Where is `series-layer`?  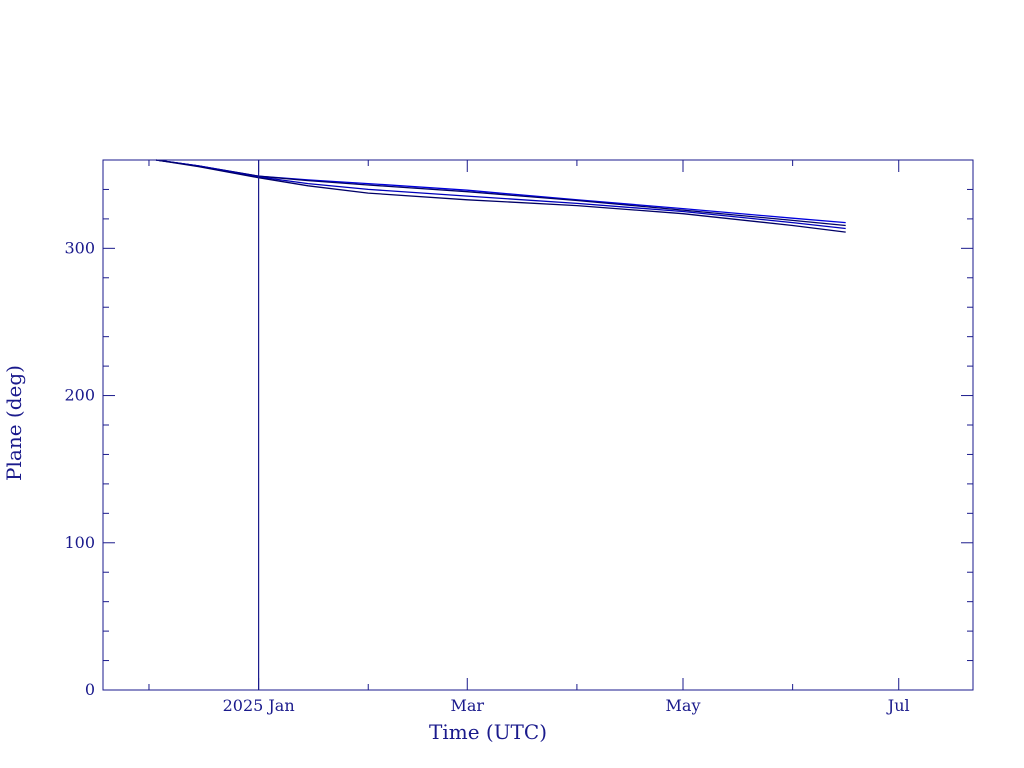 series-layer is located at coordinates (500, 196).